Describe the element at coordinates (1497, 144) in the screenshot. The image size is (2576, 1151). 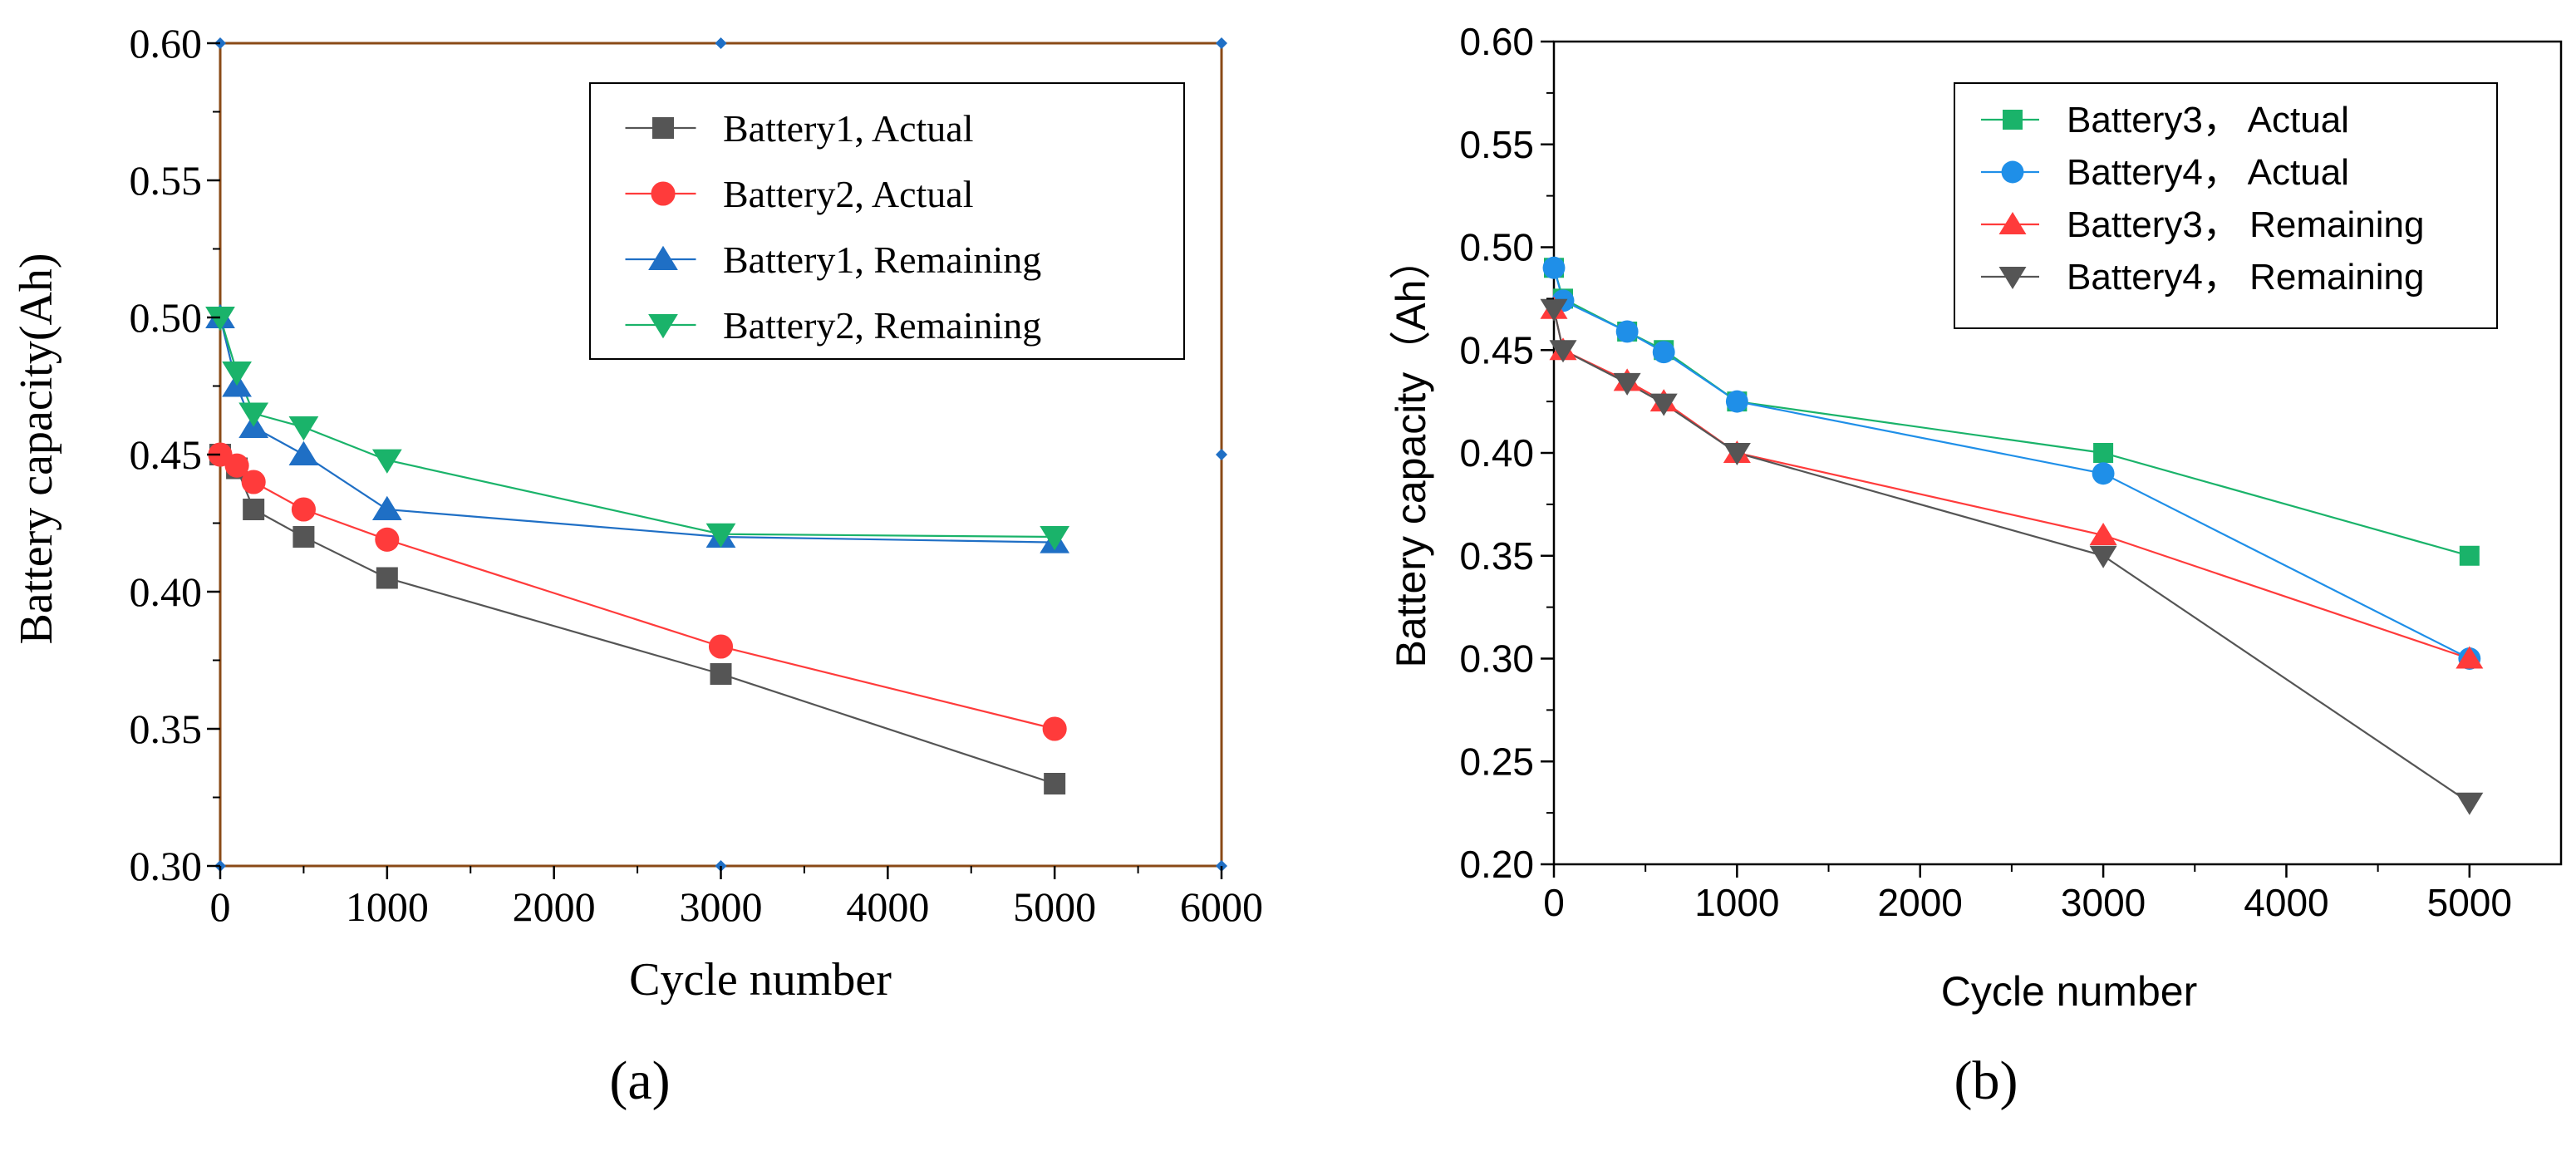
I see `panel-b-y-tick-label: 0.55` at that location.